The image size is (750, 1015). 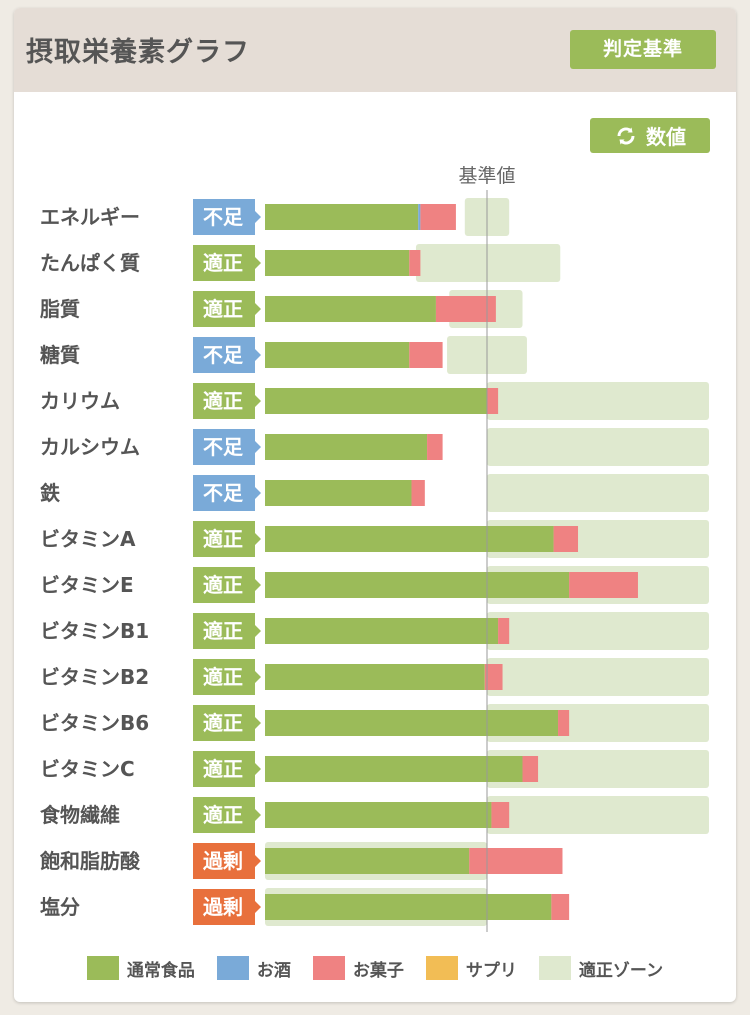 What do you see at coordinates (94, 723) in the screenshot?
I see `category-label: ビタミンB6` at bounding box center [94, 723].